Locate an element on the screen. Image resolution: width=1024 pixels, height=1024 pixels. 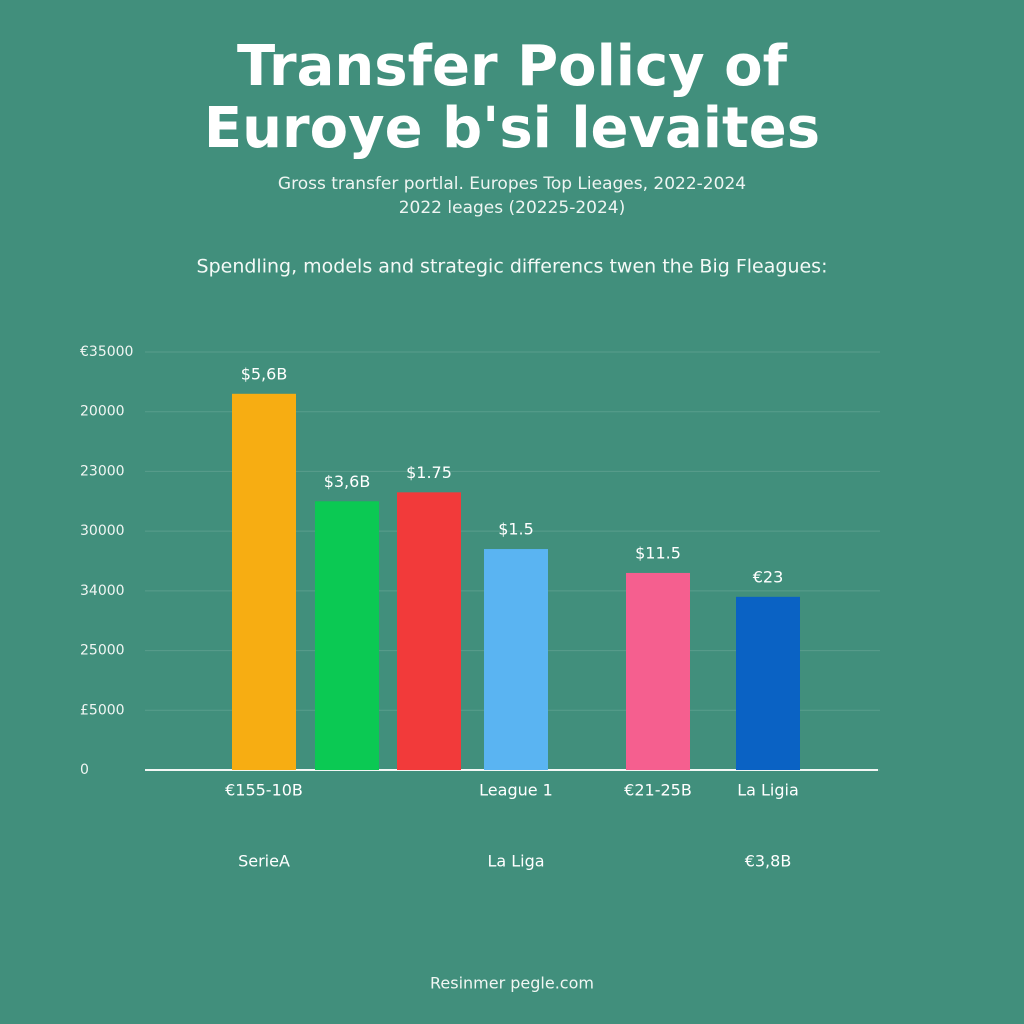
chart-title: Transfer Policy of is located at coordinates (512, 66).